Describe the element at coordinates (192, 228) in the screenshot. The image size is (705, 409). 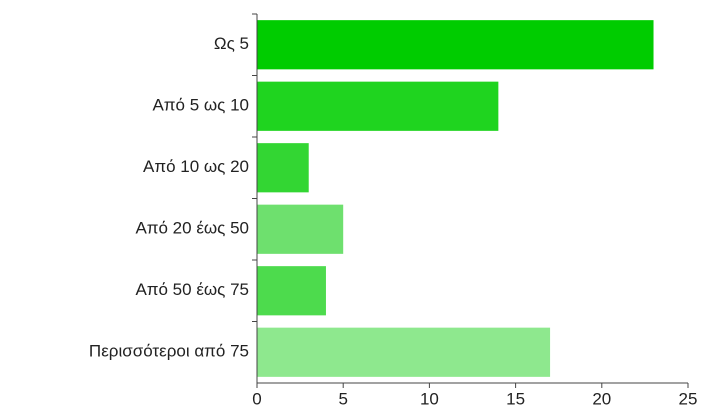
I see `y-tick-label: Από 20 έως 50` at that location.